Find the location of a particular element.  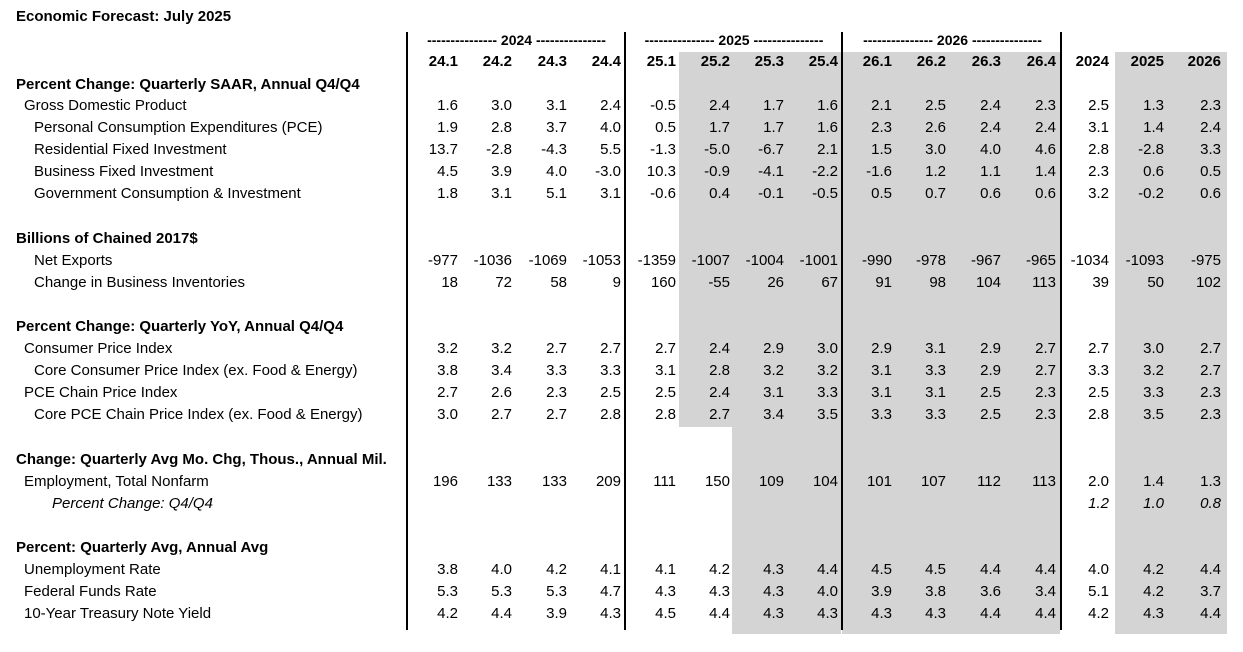

column-header: 24.3 is located at coordinates (552, 61).